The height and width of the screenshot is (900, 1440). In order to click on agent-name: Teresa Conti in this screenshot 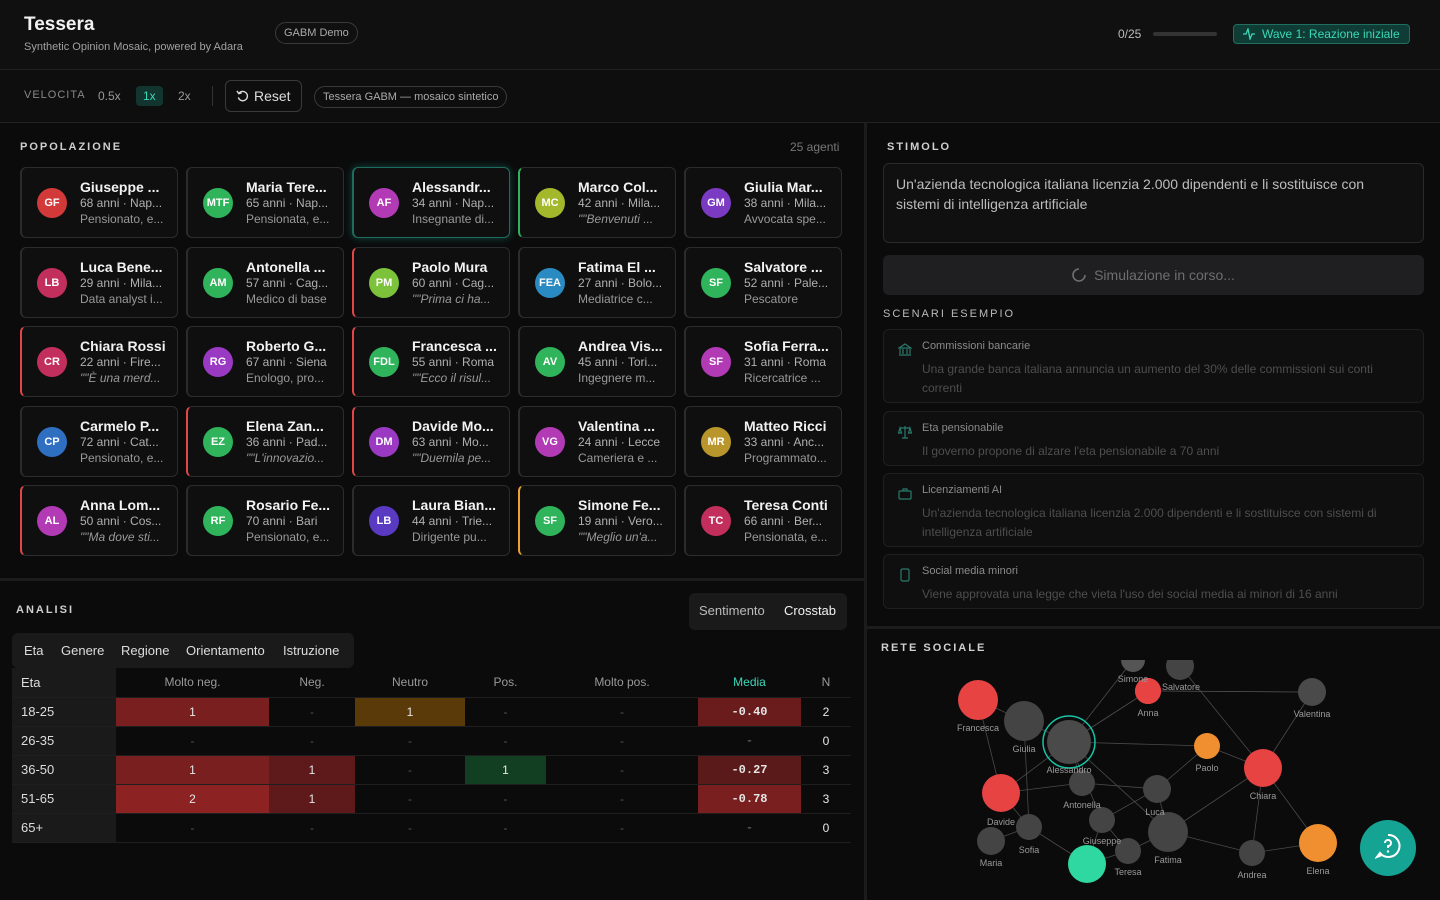, I will do `click(786, 505)`.